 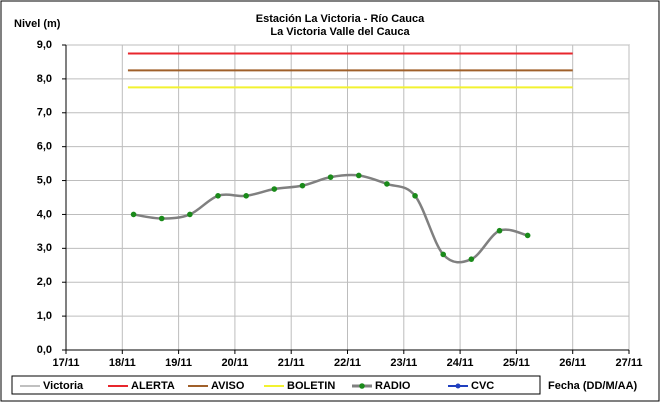 What do you see at coordinates (347, 363) in the screenshot?
I see `x-tick-label: 22/11` at bounding box center [347, 363].